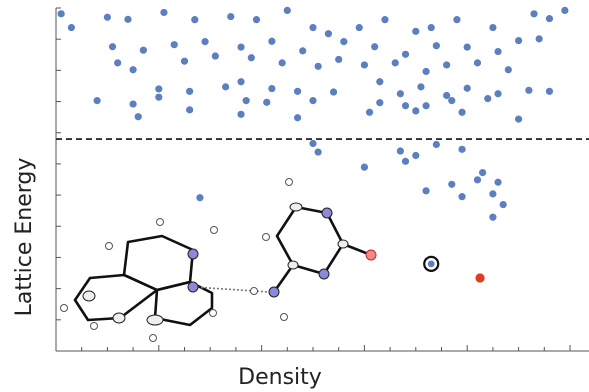  What do you see at coordinates (280, 377) in the screenshot?
I see `x-axis-label: Density` at bounding box center [280, 377].